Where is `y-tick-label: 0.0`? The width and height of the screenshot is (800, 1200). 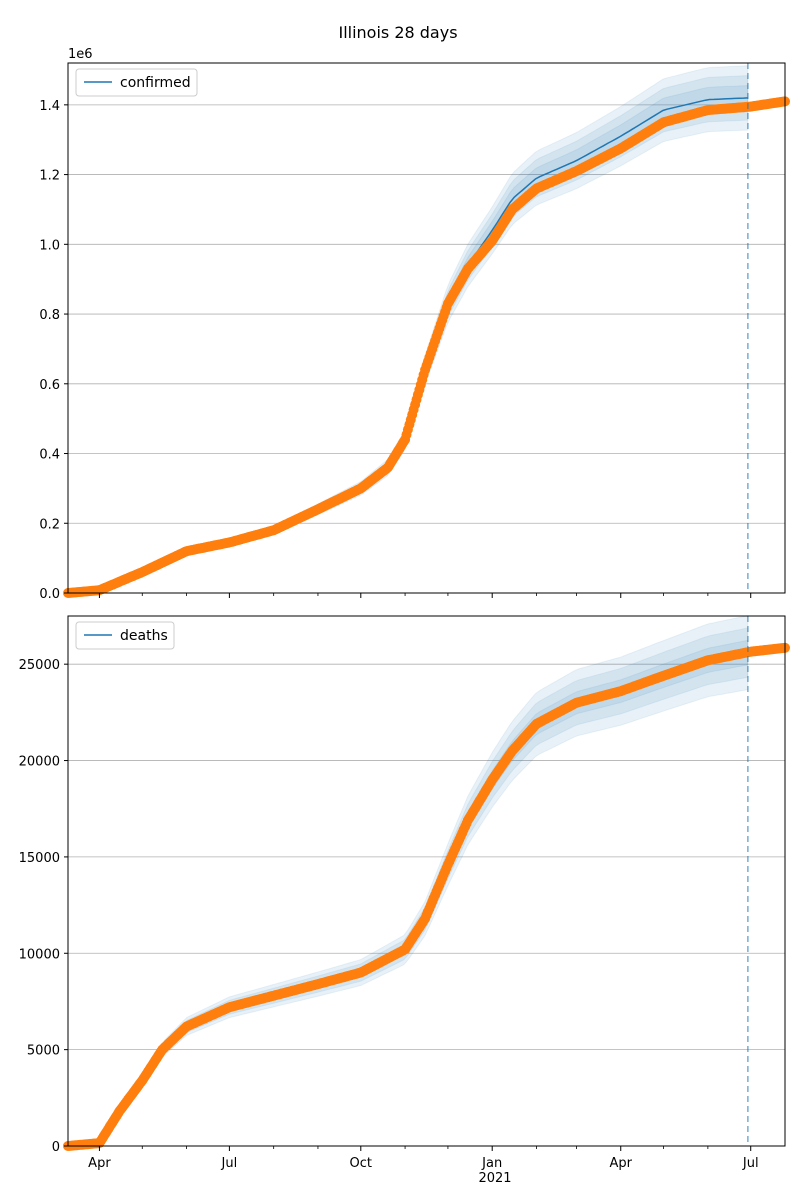 y-tick-label: 0.0 is located at coordinates (49, 594).